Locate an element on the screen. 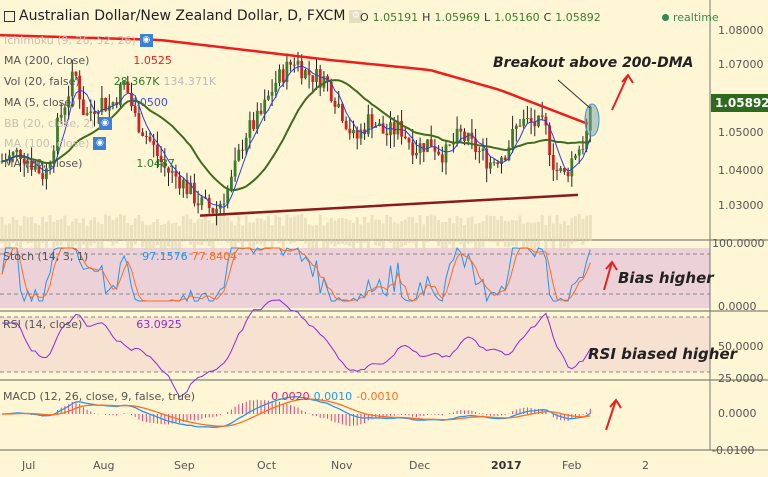 This screenshot has height=477, width=768. high-value: 1.05969 is located at coordinates (457, 17).